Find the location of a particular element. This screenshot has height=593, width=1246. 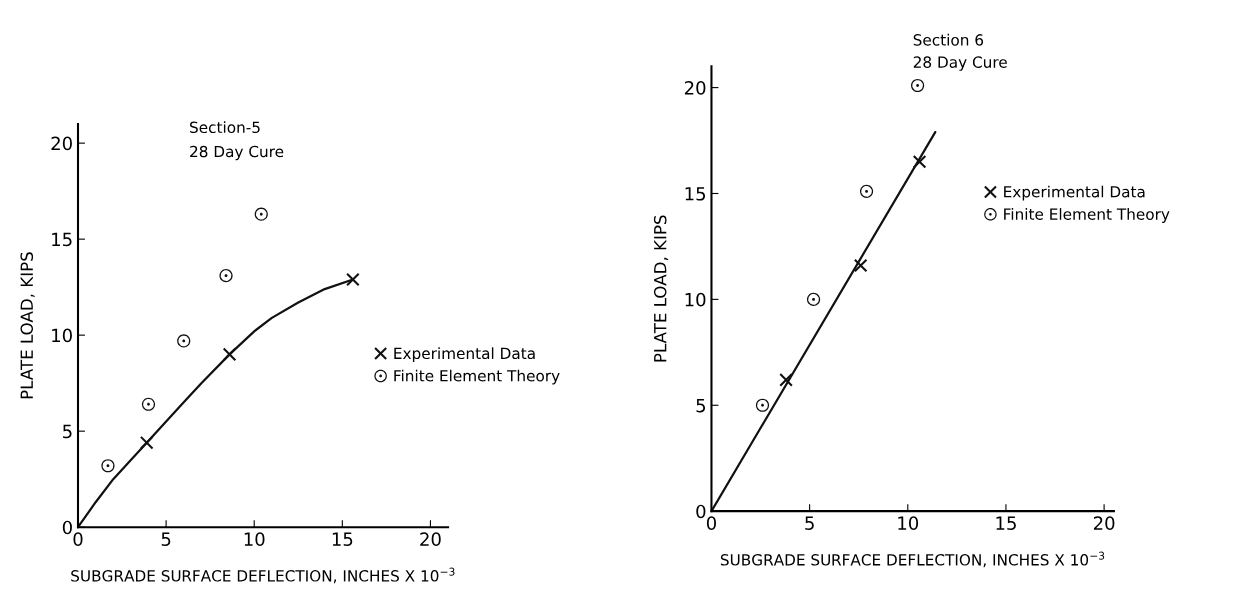

y-tick-label: 0 is located at coordinates (701, 511).